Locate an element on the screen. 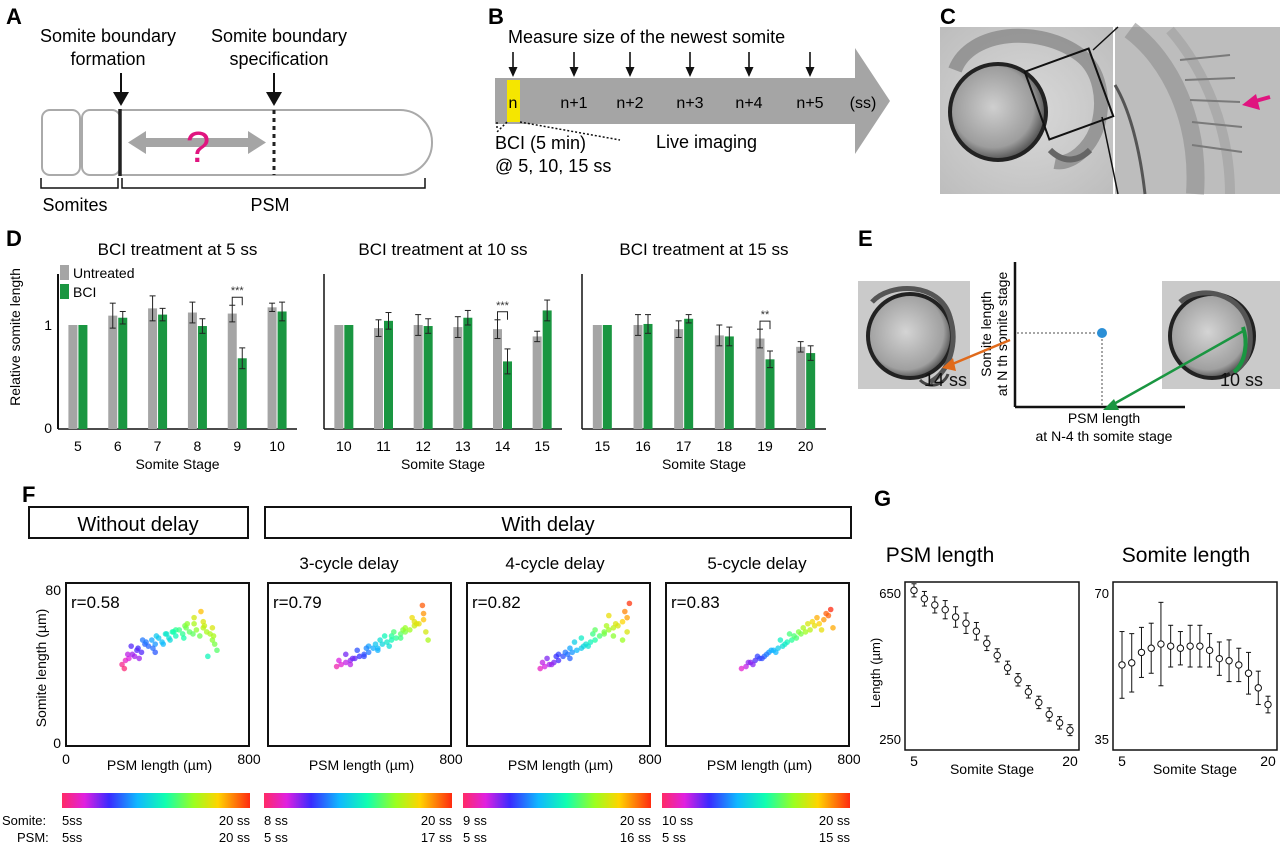 The image size is (1280, 847). boundary-pointer-arrow is located at coordinates (1256, 102).